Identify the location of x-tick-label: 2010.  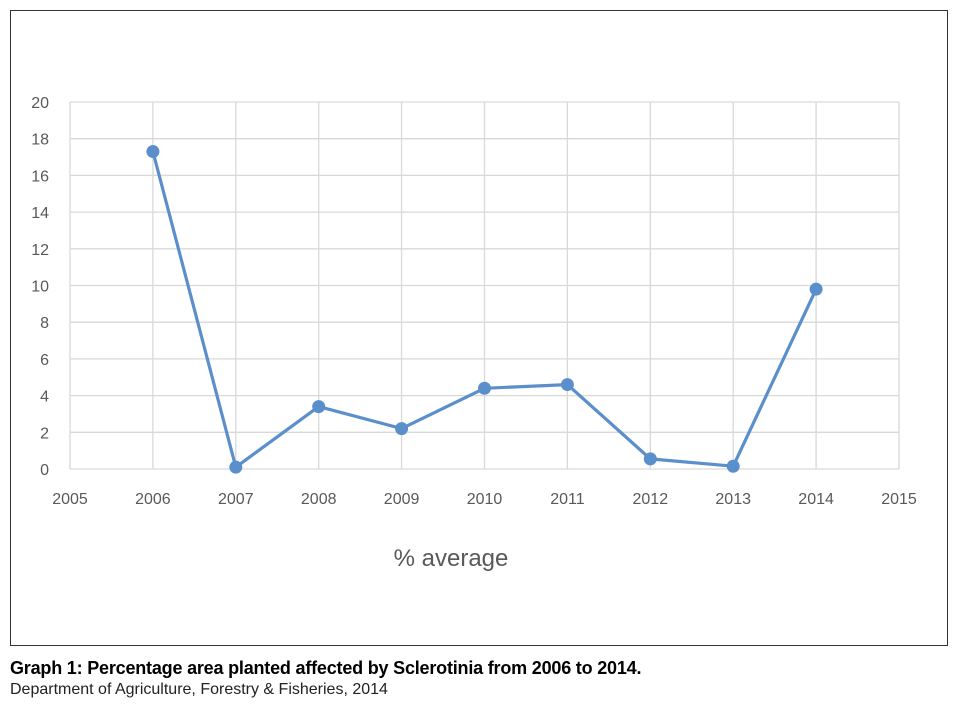
(485, 499).